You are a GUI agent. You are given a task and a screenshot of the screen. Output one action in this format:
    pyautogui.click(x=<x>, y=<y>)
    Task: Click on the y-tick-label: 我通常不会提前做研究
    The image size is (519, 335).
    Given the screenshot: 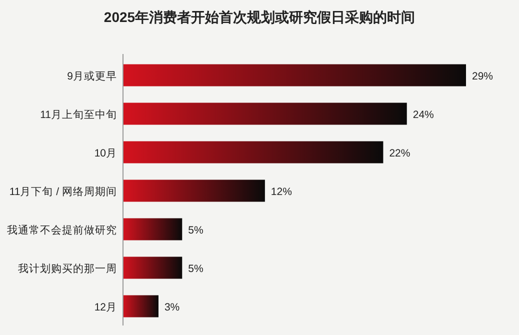 What is the action you would take?
    pyautogui.click(x=62, y=229)
    